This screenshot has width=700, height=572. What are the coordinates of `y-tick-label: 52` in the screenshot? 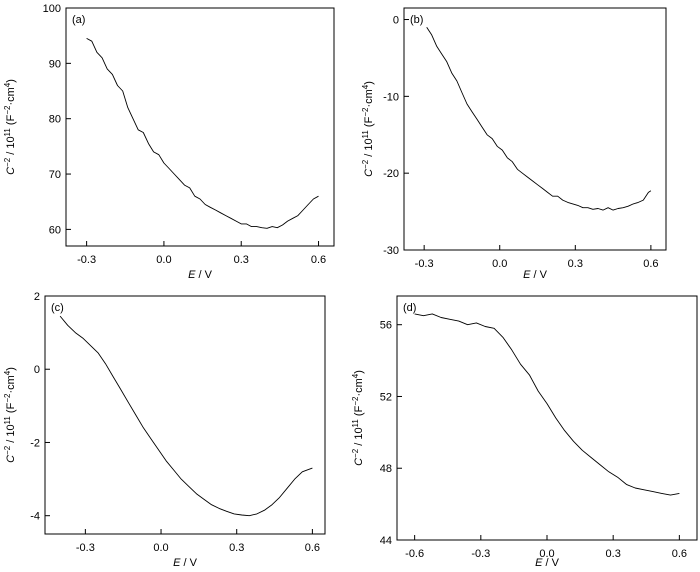 It's located at (386, 397).